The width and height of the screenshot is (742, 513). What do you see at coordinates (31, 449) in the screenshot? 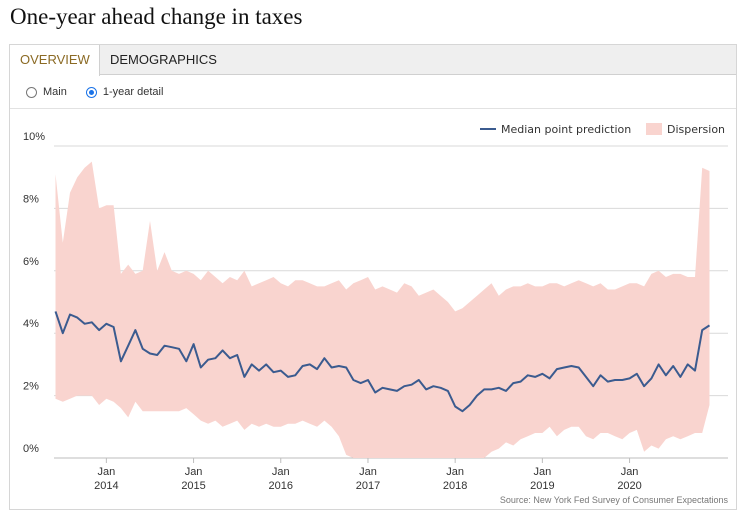
I see `y-tick-label: 0%` at bounding box center [31, 449].